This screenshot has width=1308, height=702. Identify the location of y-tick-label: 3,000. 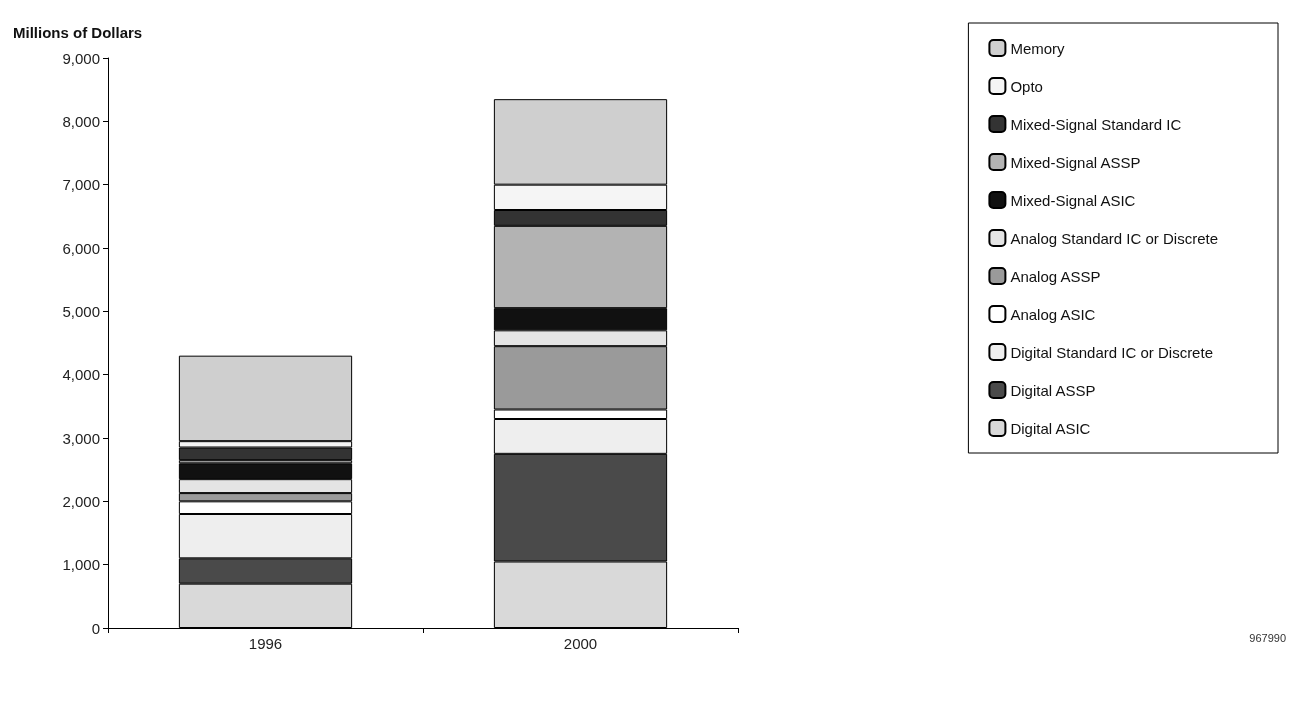
(81, 438).